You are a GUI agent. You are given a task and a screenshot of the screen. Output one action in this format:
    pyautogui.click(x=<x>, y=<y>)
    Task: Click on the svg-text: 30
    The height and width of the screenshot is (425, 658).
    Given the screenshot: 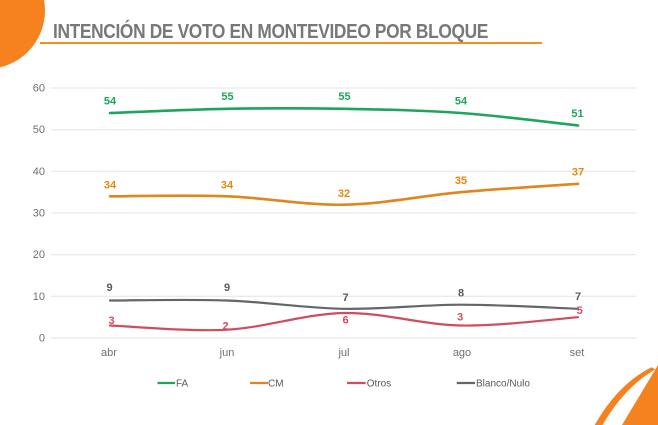 What is the action you would take?
    pyautogui.click(x=39, y=214)
    